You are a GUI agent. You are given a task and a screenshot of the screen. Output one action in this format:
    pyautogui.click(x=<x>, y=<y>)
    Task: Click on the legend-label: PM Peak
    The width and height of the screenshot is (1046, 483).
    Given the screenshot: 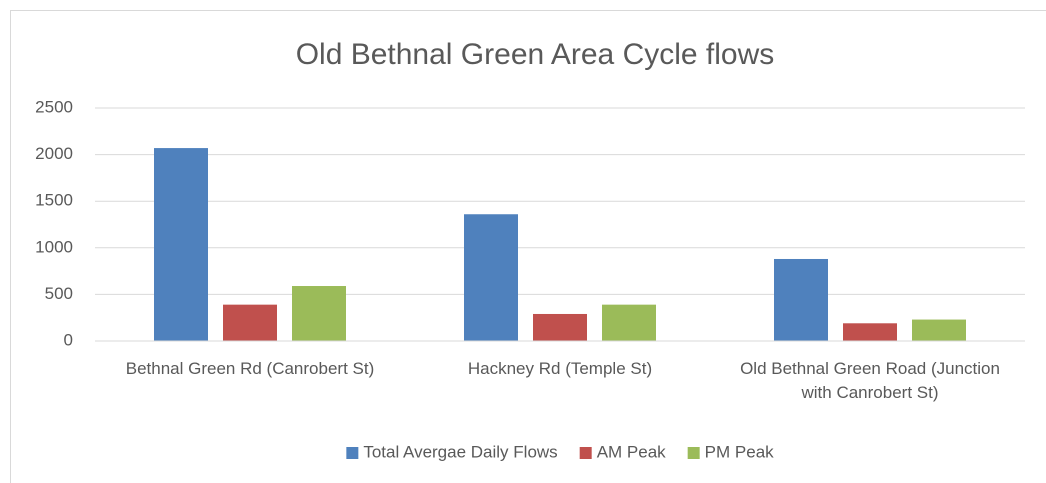 What is the action you would take?
    pyautogui.click(x=739, y=451)
    